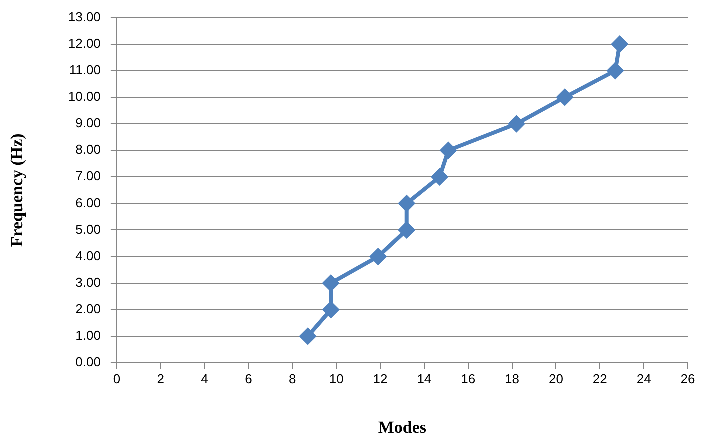 Image resolution: width=702 pixels, height=447 pixels. What do you see at coordinates (84, 16) in the screenshot?
I see `y-tick-label: 13.00` at bounding box center [84, 16].